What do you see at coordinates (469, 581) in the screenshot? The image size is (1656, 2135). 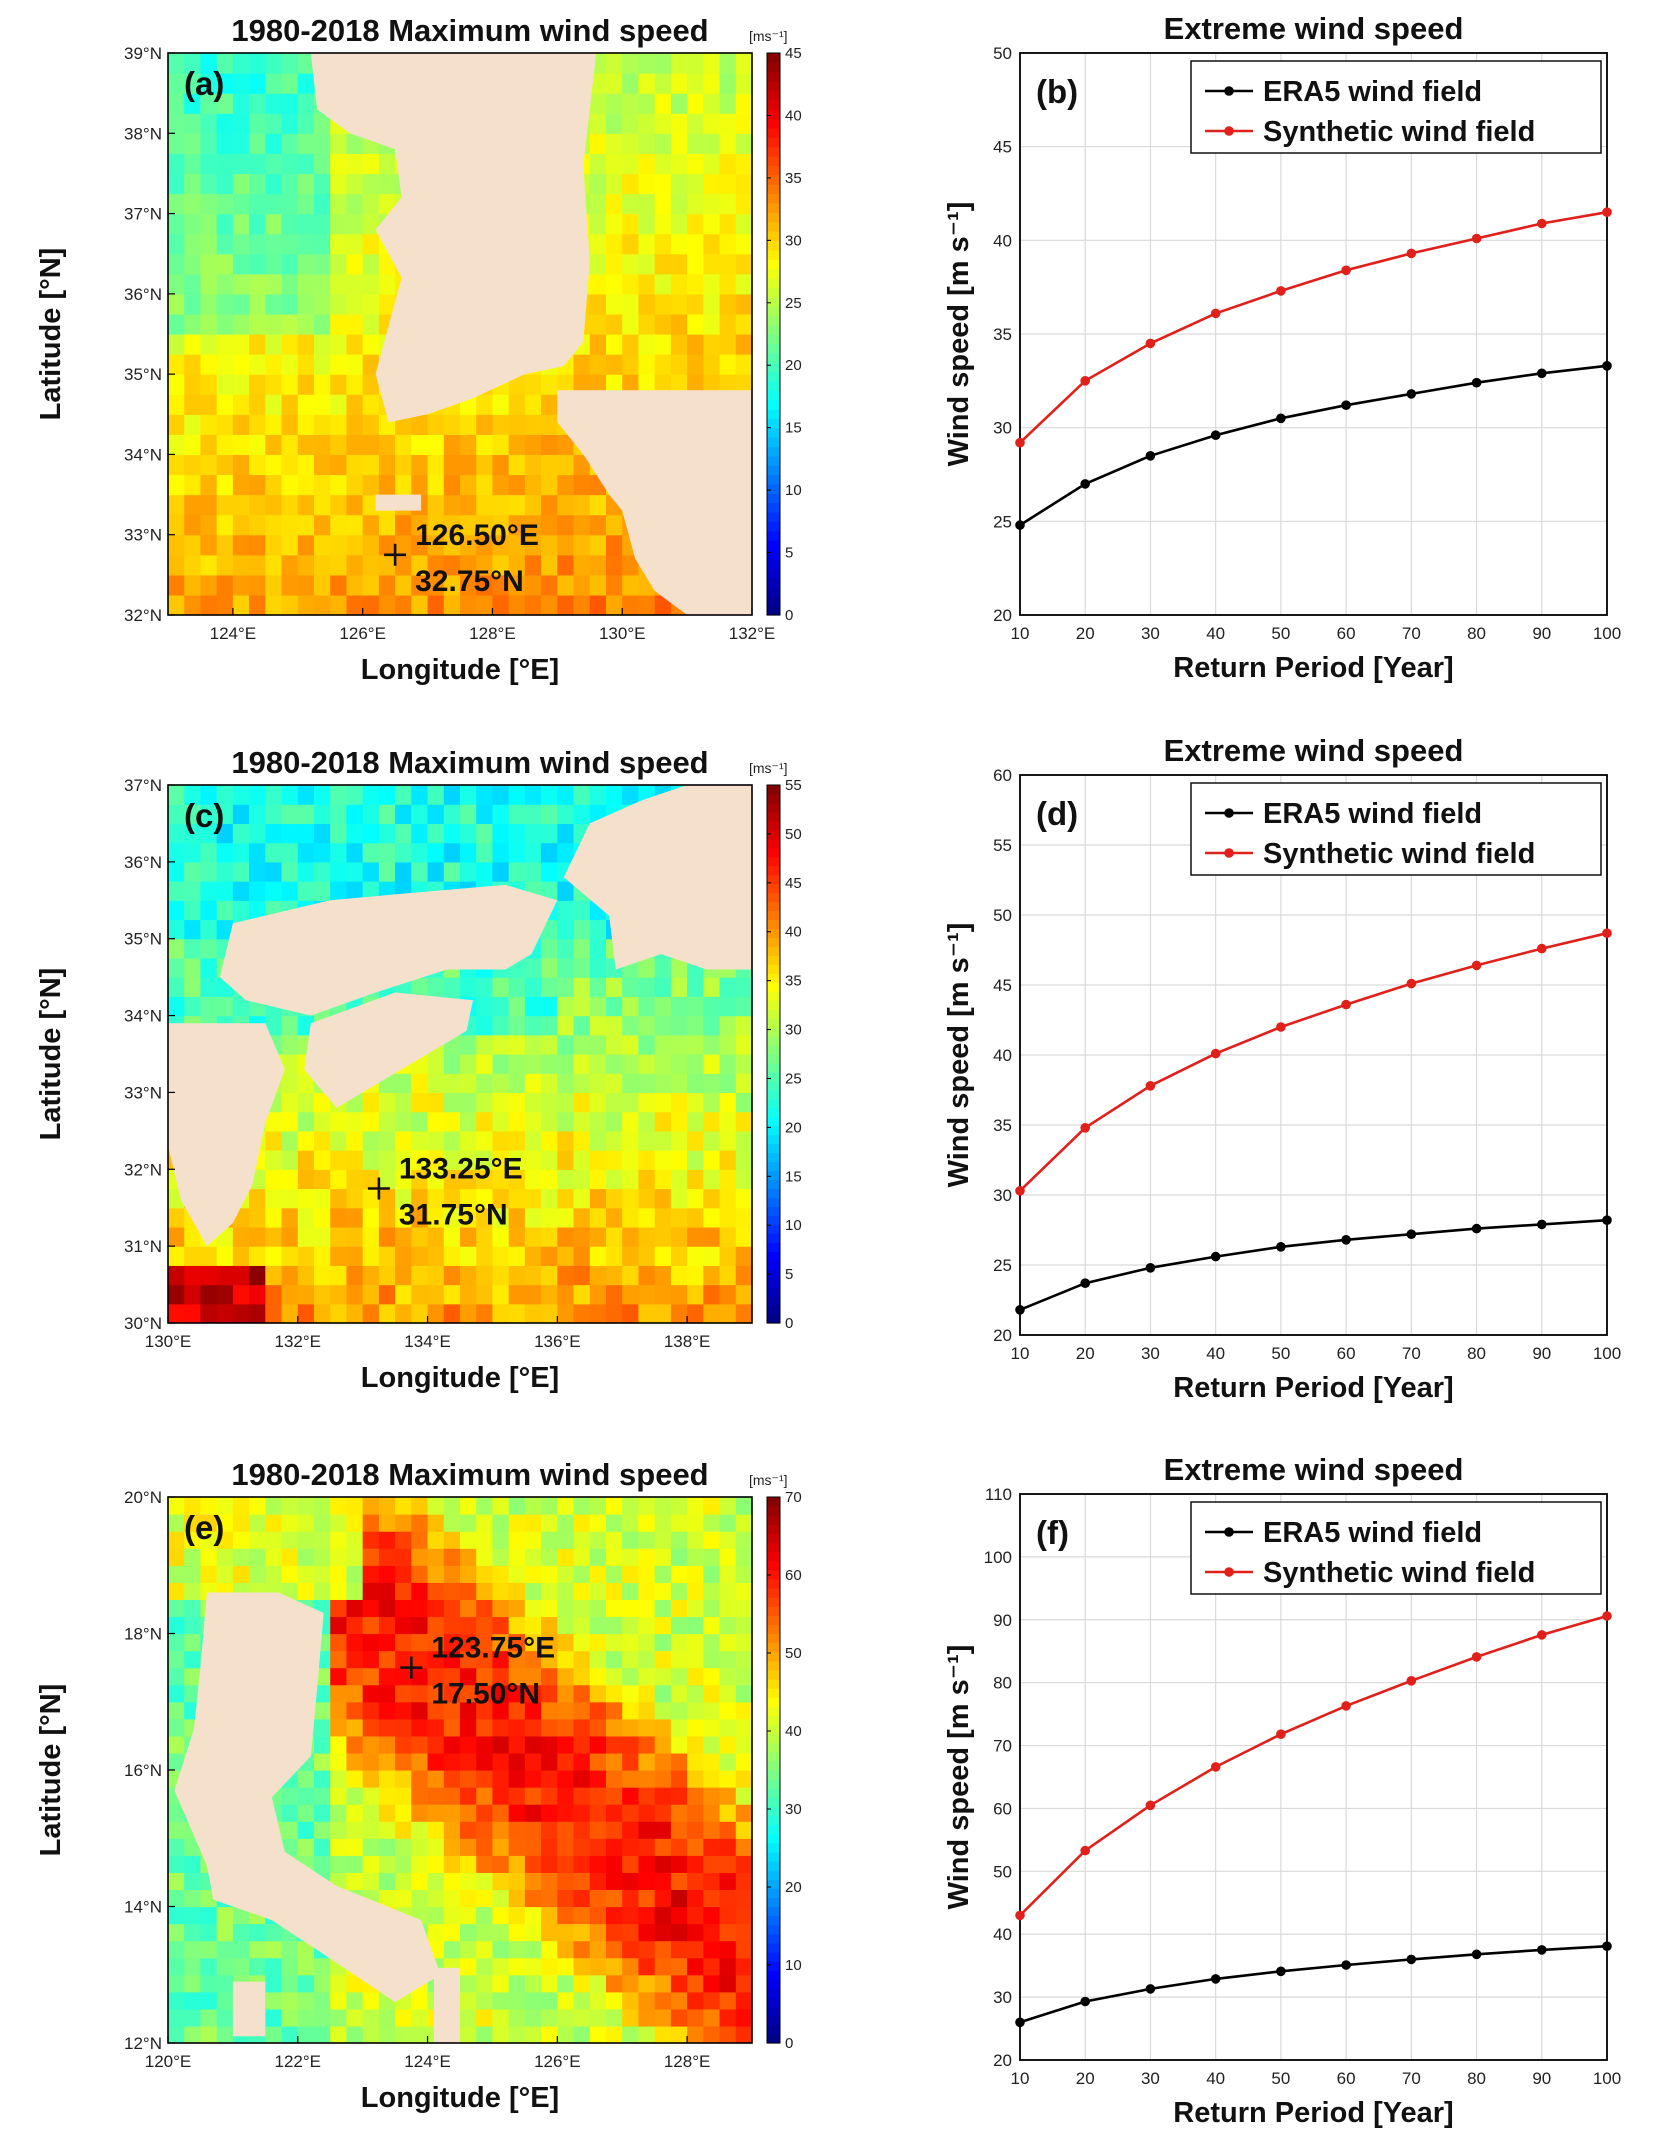 I see `marker-lat-label: 32.75°N` at bounding box center [469, 581].